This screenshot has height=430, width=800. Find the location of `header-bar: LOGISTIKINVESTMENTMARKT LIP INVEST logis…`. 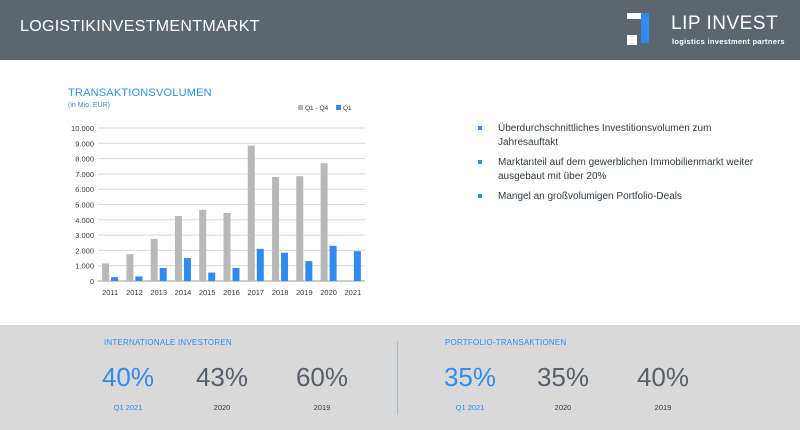

header-bar: LOGISTIKINVESTMENTMARKT LIP INVEST logis… is located at coordinates (400, 30).